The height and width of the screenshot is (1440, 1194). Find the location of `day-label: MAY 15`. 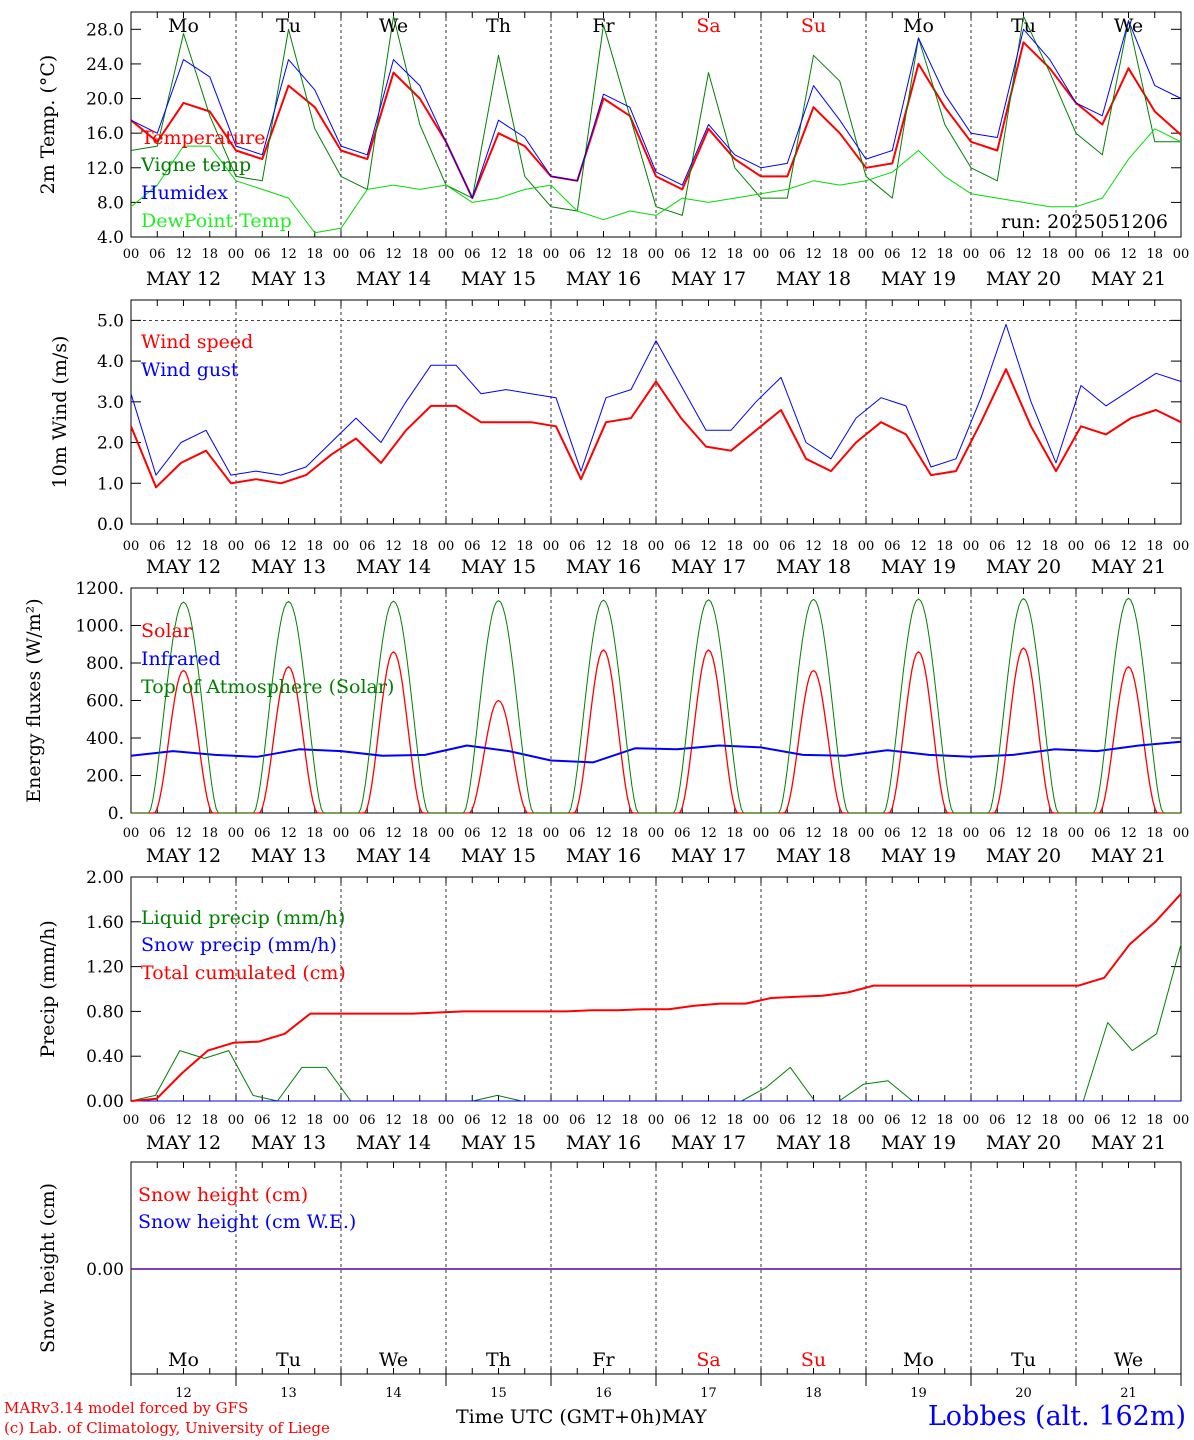

day-label: MAY 15 is located at coordinates (498, 856).